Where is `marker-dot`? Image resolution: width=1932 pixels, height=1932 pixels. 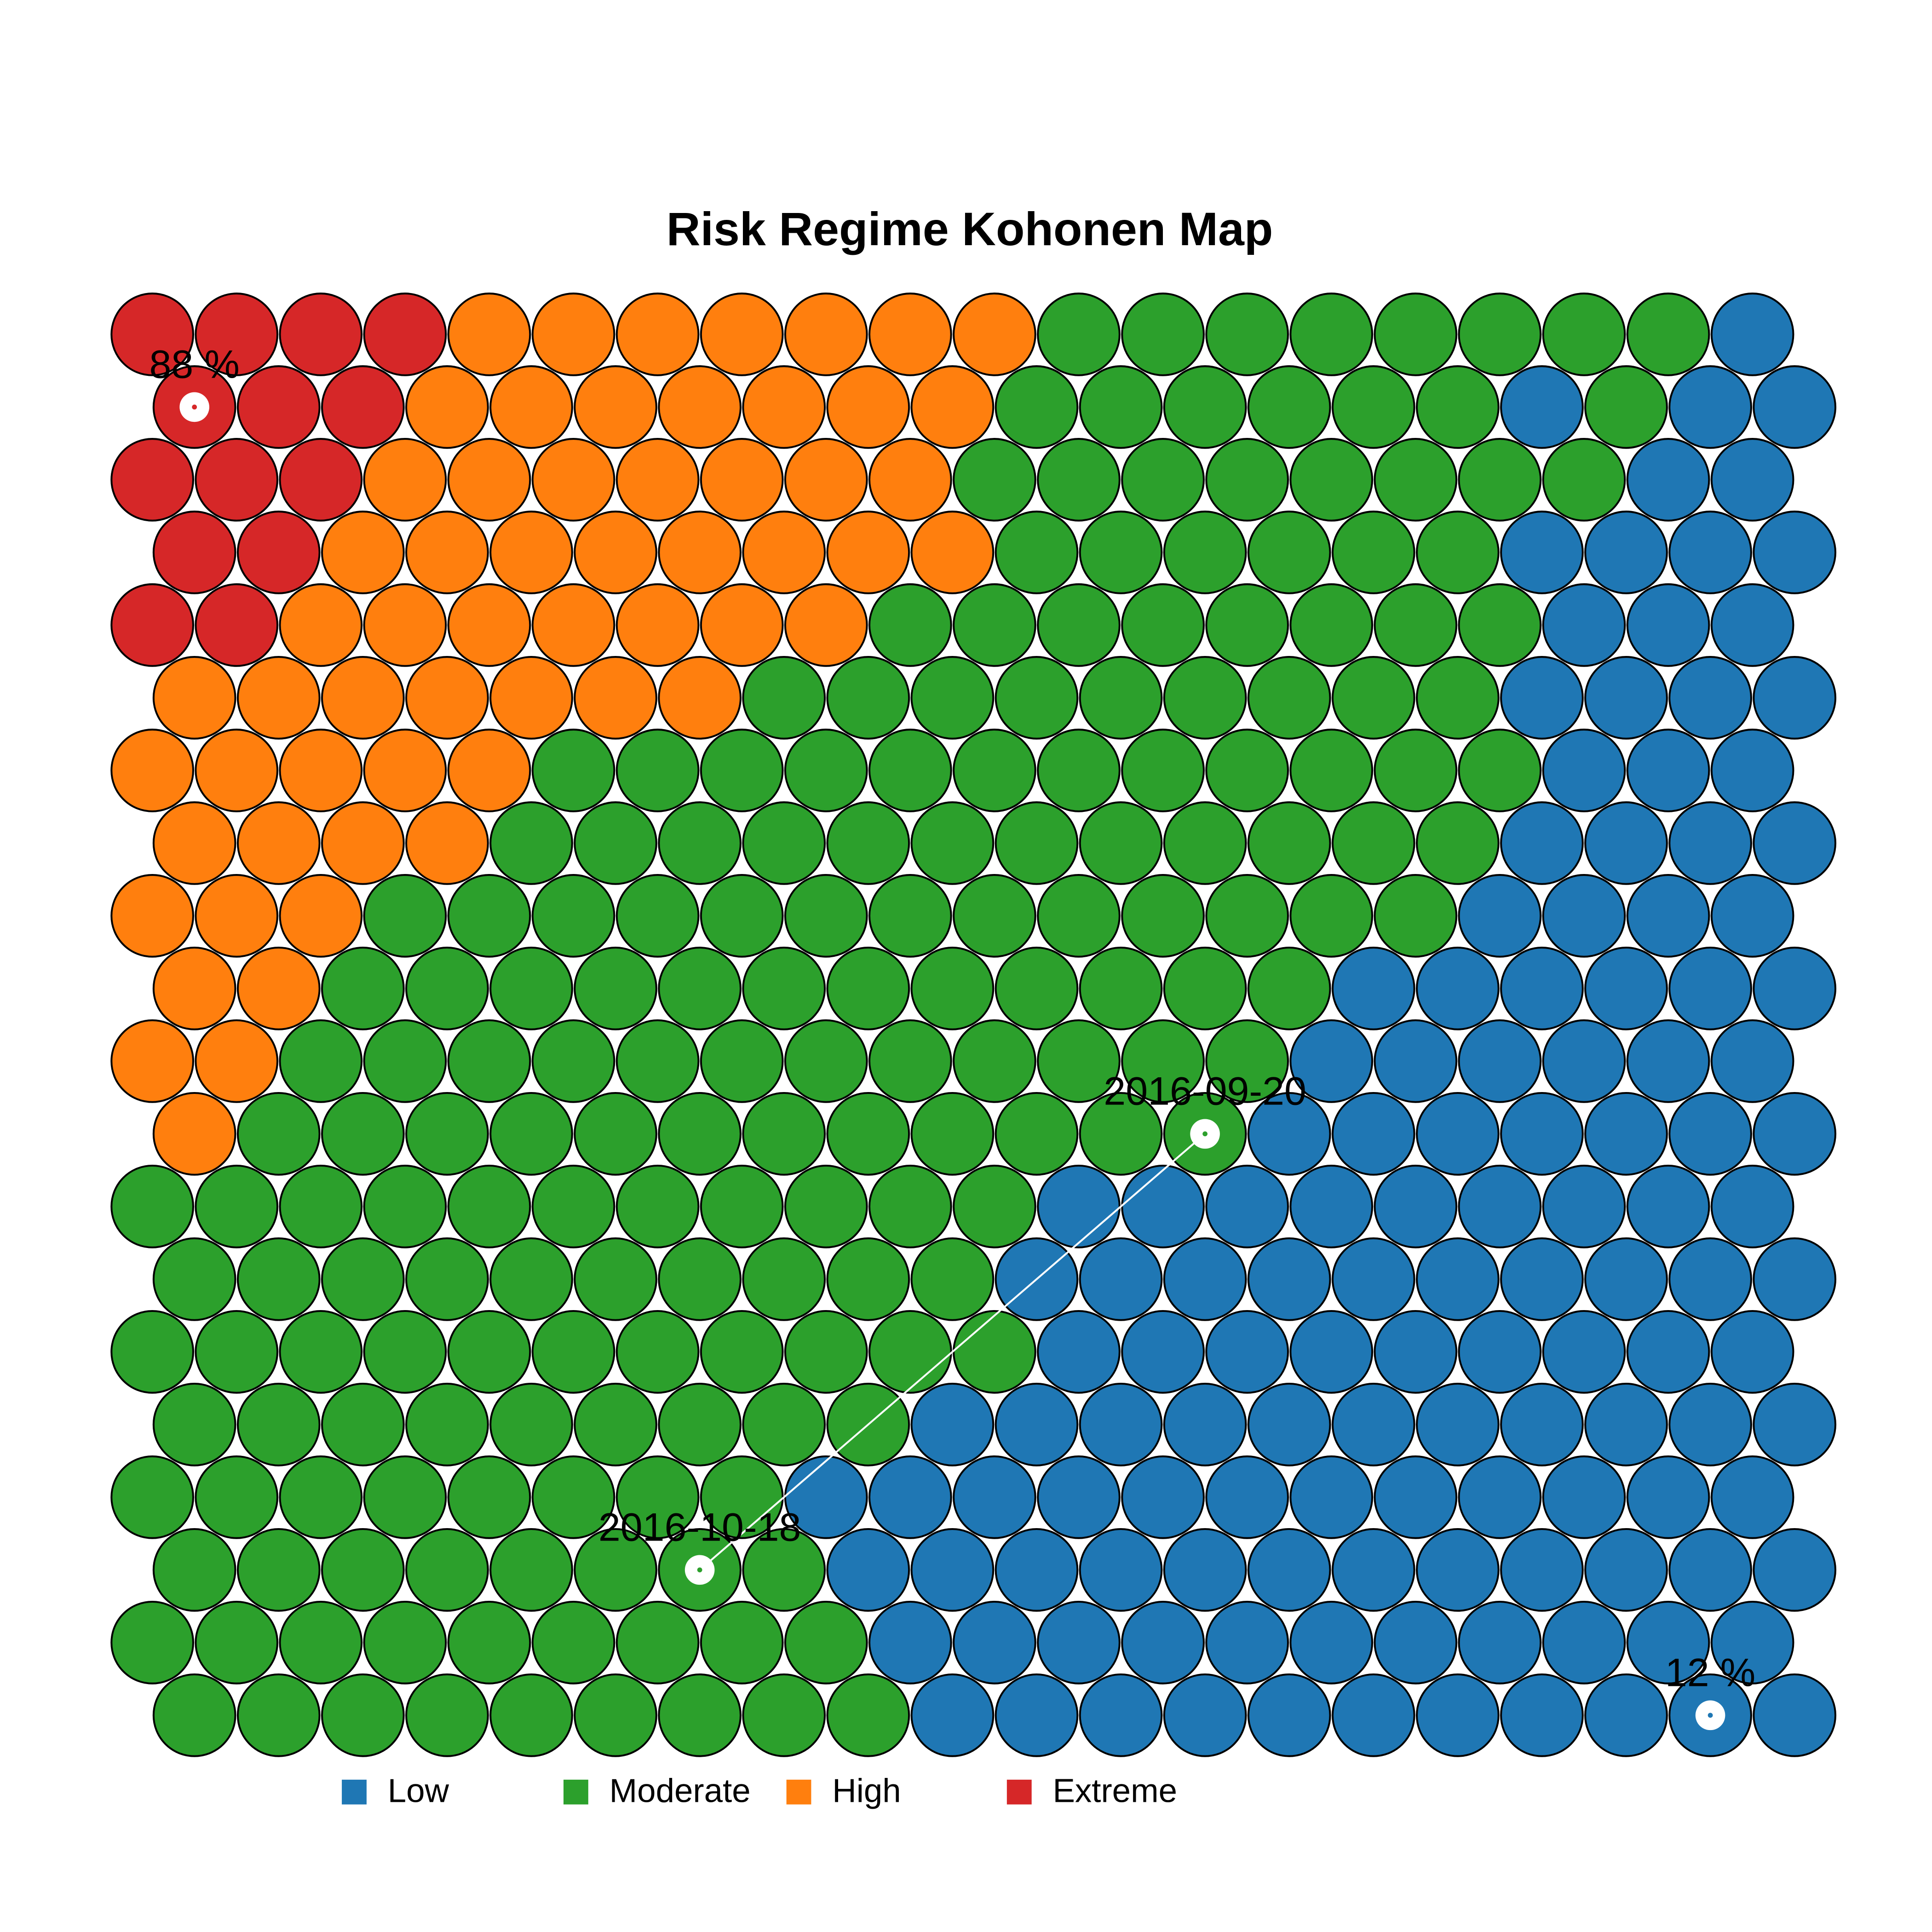 marker-dot is located at coordinates (194, 407).